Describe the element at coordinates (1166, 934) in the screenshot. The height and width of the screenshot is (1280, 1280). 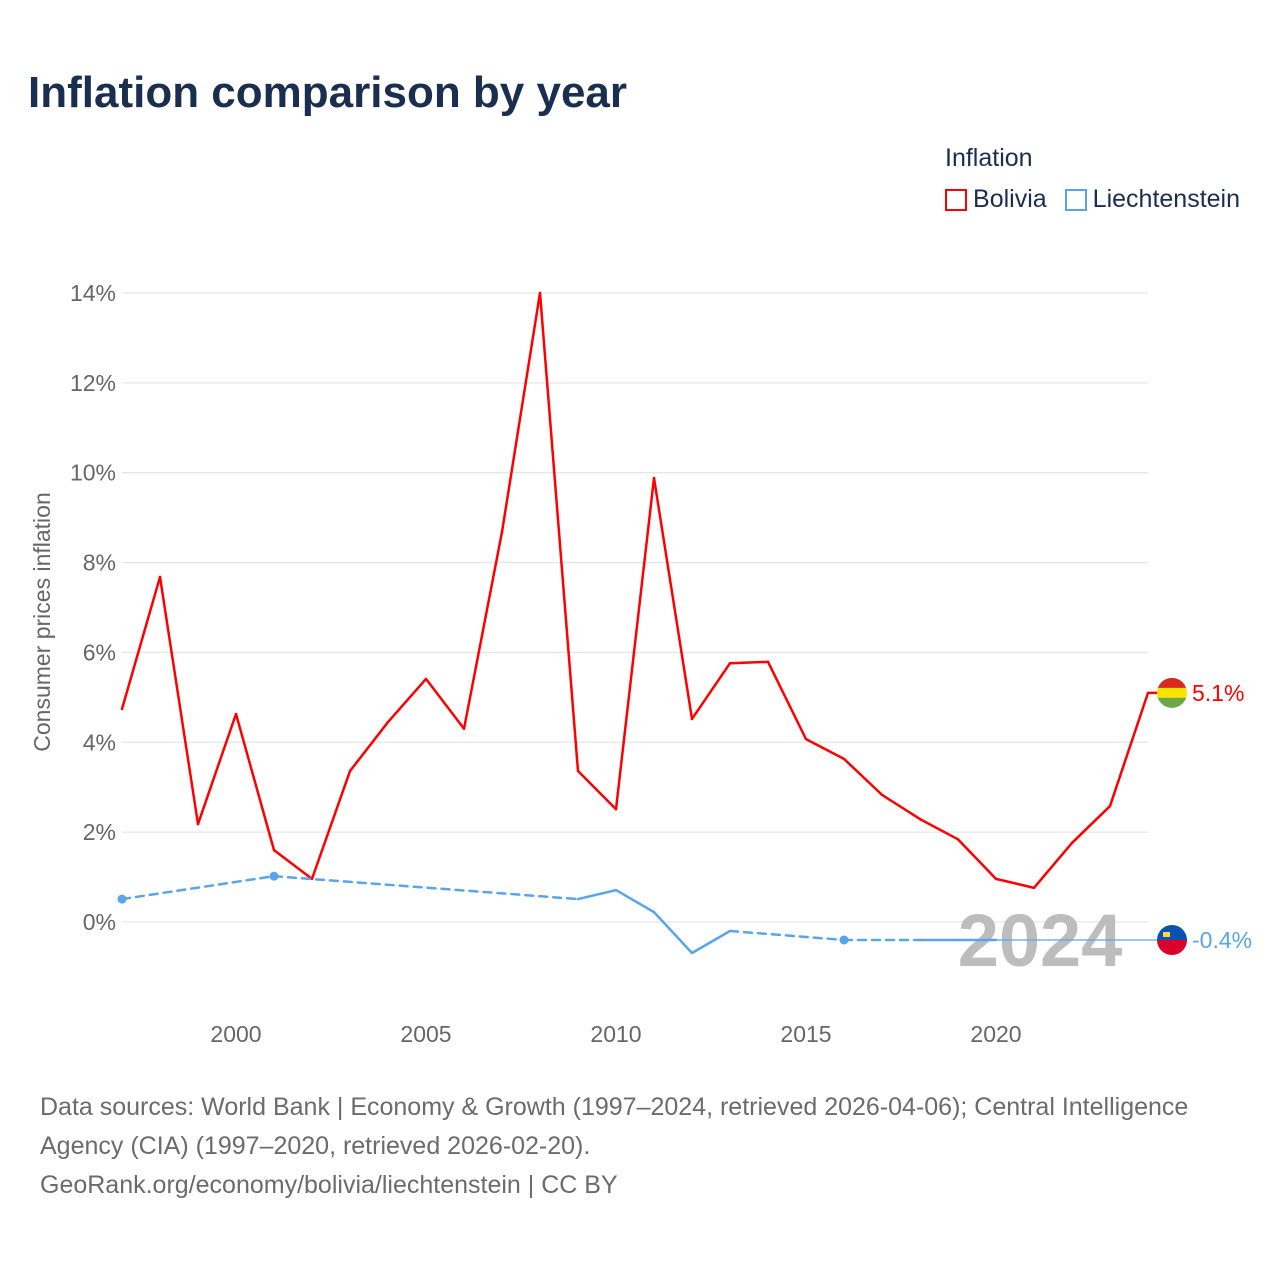
I see `crown-icon` at that location.